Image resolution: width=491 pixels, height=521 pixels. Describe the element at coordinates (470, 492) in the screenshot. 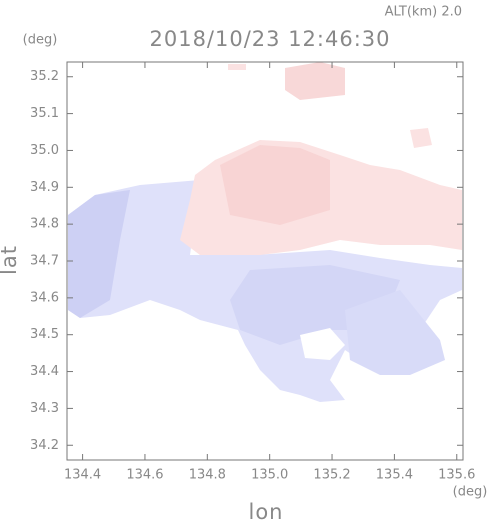

I see `x-unit: (deg)` at that location.